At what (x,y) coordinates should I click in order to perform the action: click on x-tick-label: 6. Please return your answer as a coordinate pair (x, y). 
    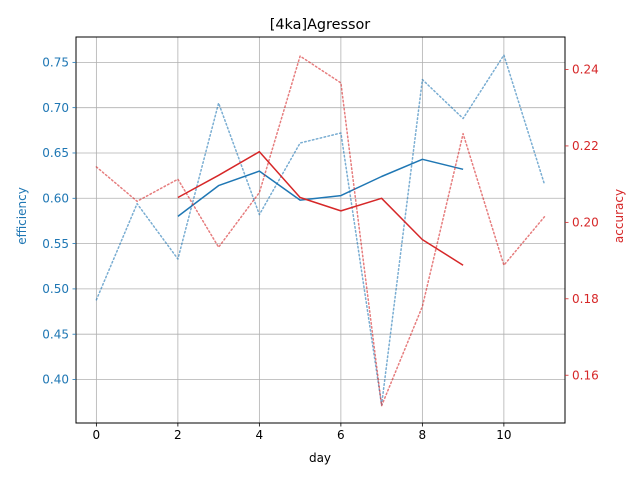
    Looking at the image, I should click on (341, 435).